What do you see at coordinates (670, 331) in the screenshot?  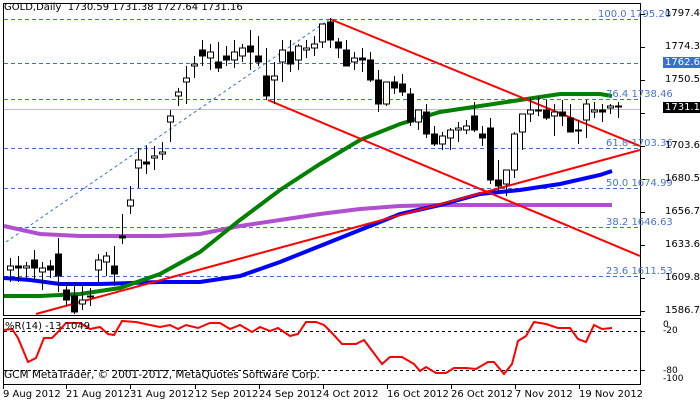 I see `wpr-level-20: -20` at bounding box center [670, 331].